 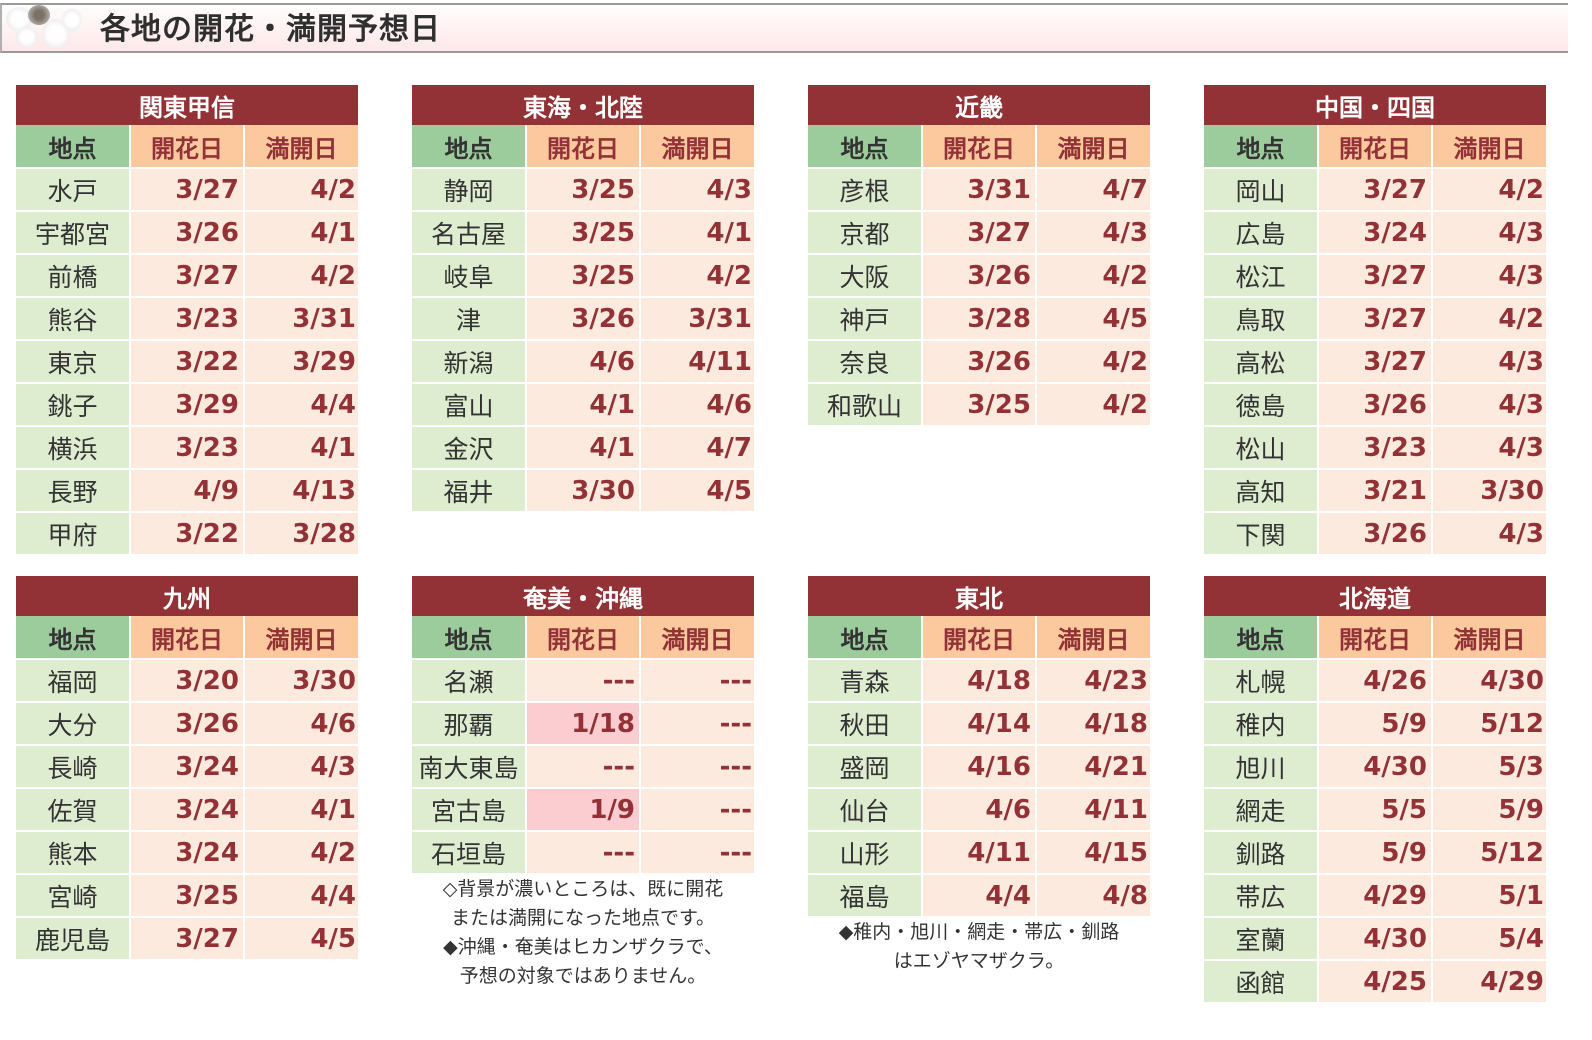 I want to click on bloom-date: 3/29, so click(x=187, y=404).